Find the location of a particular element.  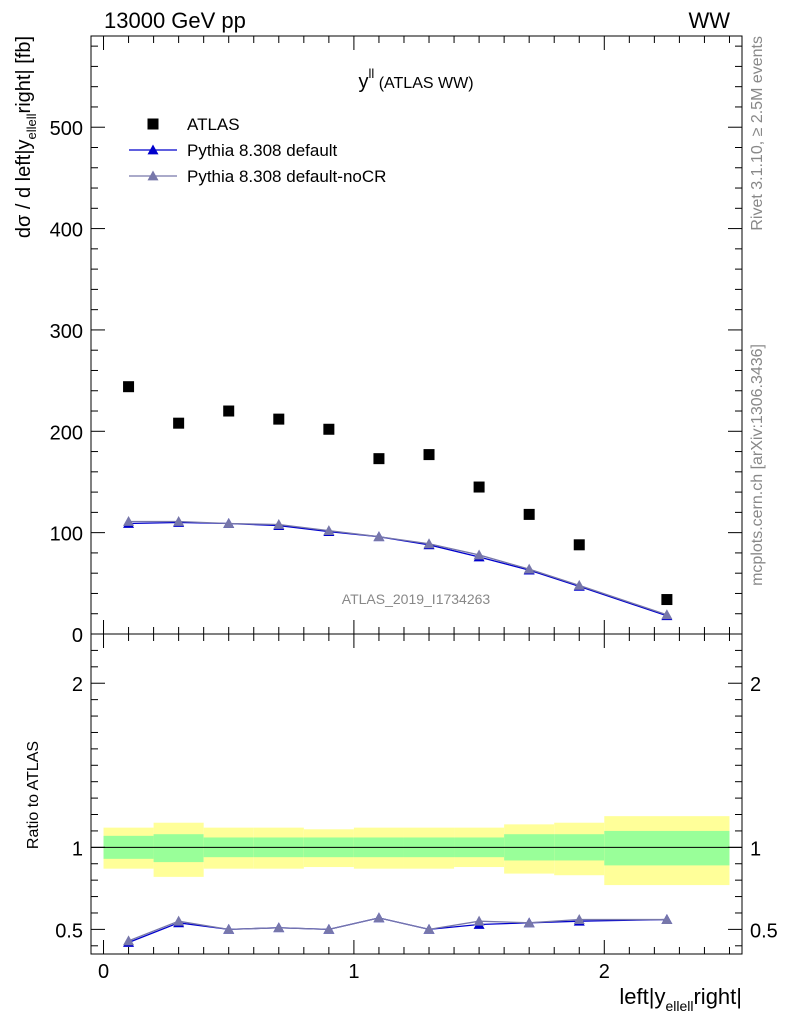

main-title: yll (ATLAS WW) is located at coordinates (415, 79).